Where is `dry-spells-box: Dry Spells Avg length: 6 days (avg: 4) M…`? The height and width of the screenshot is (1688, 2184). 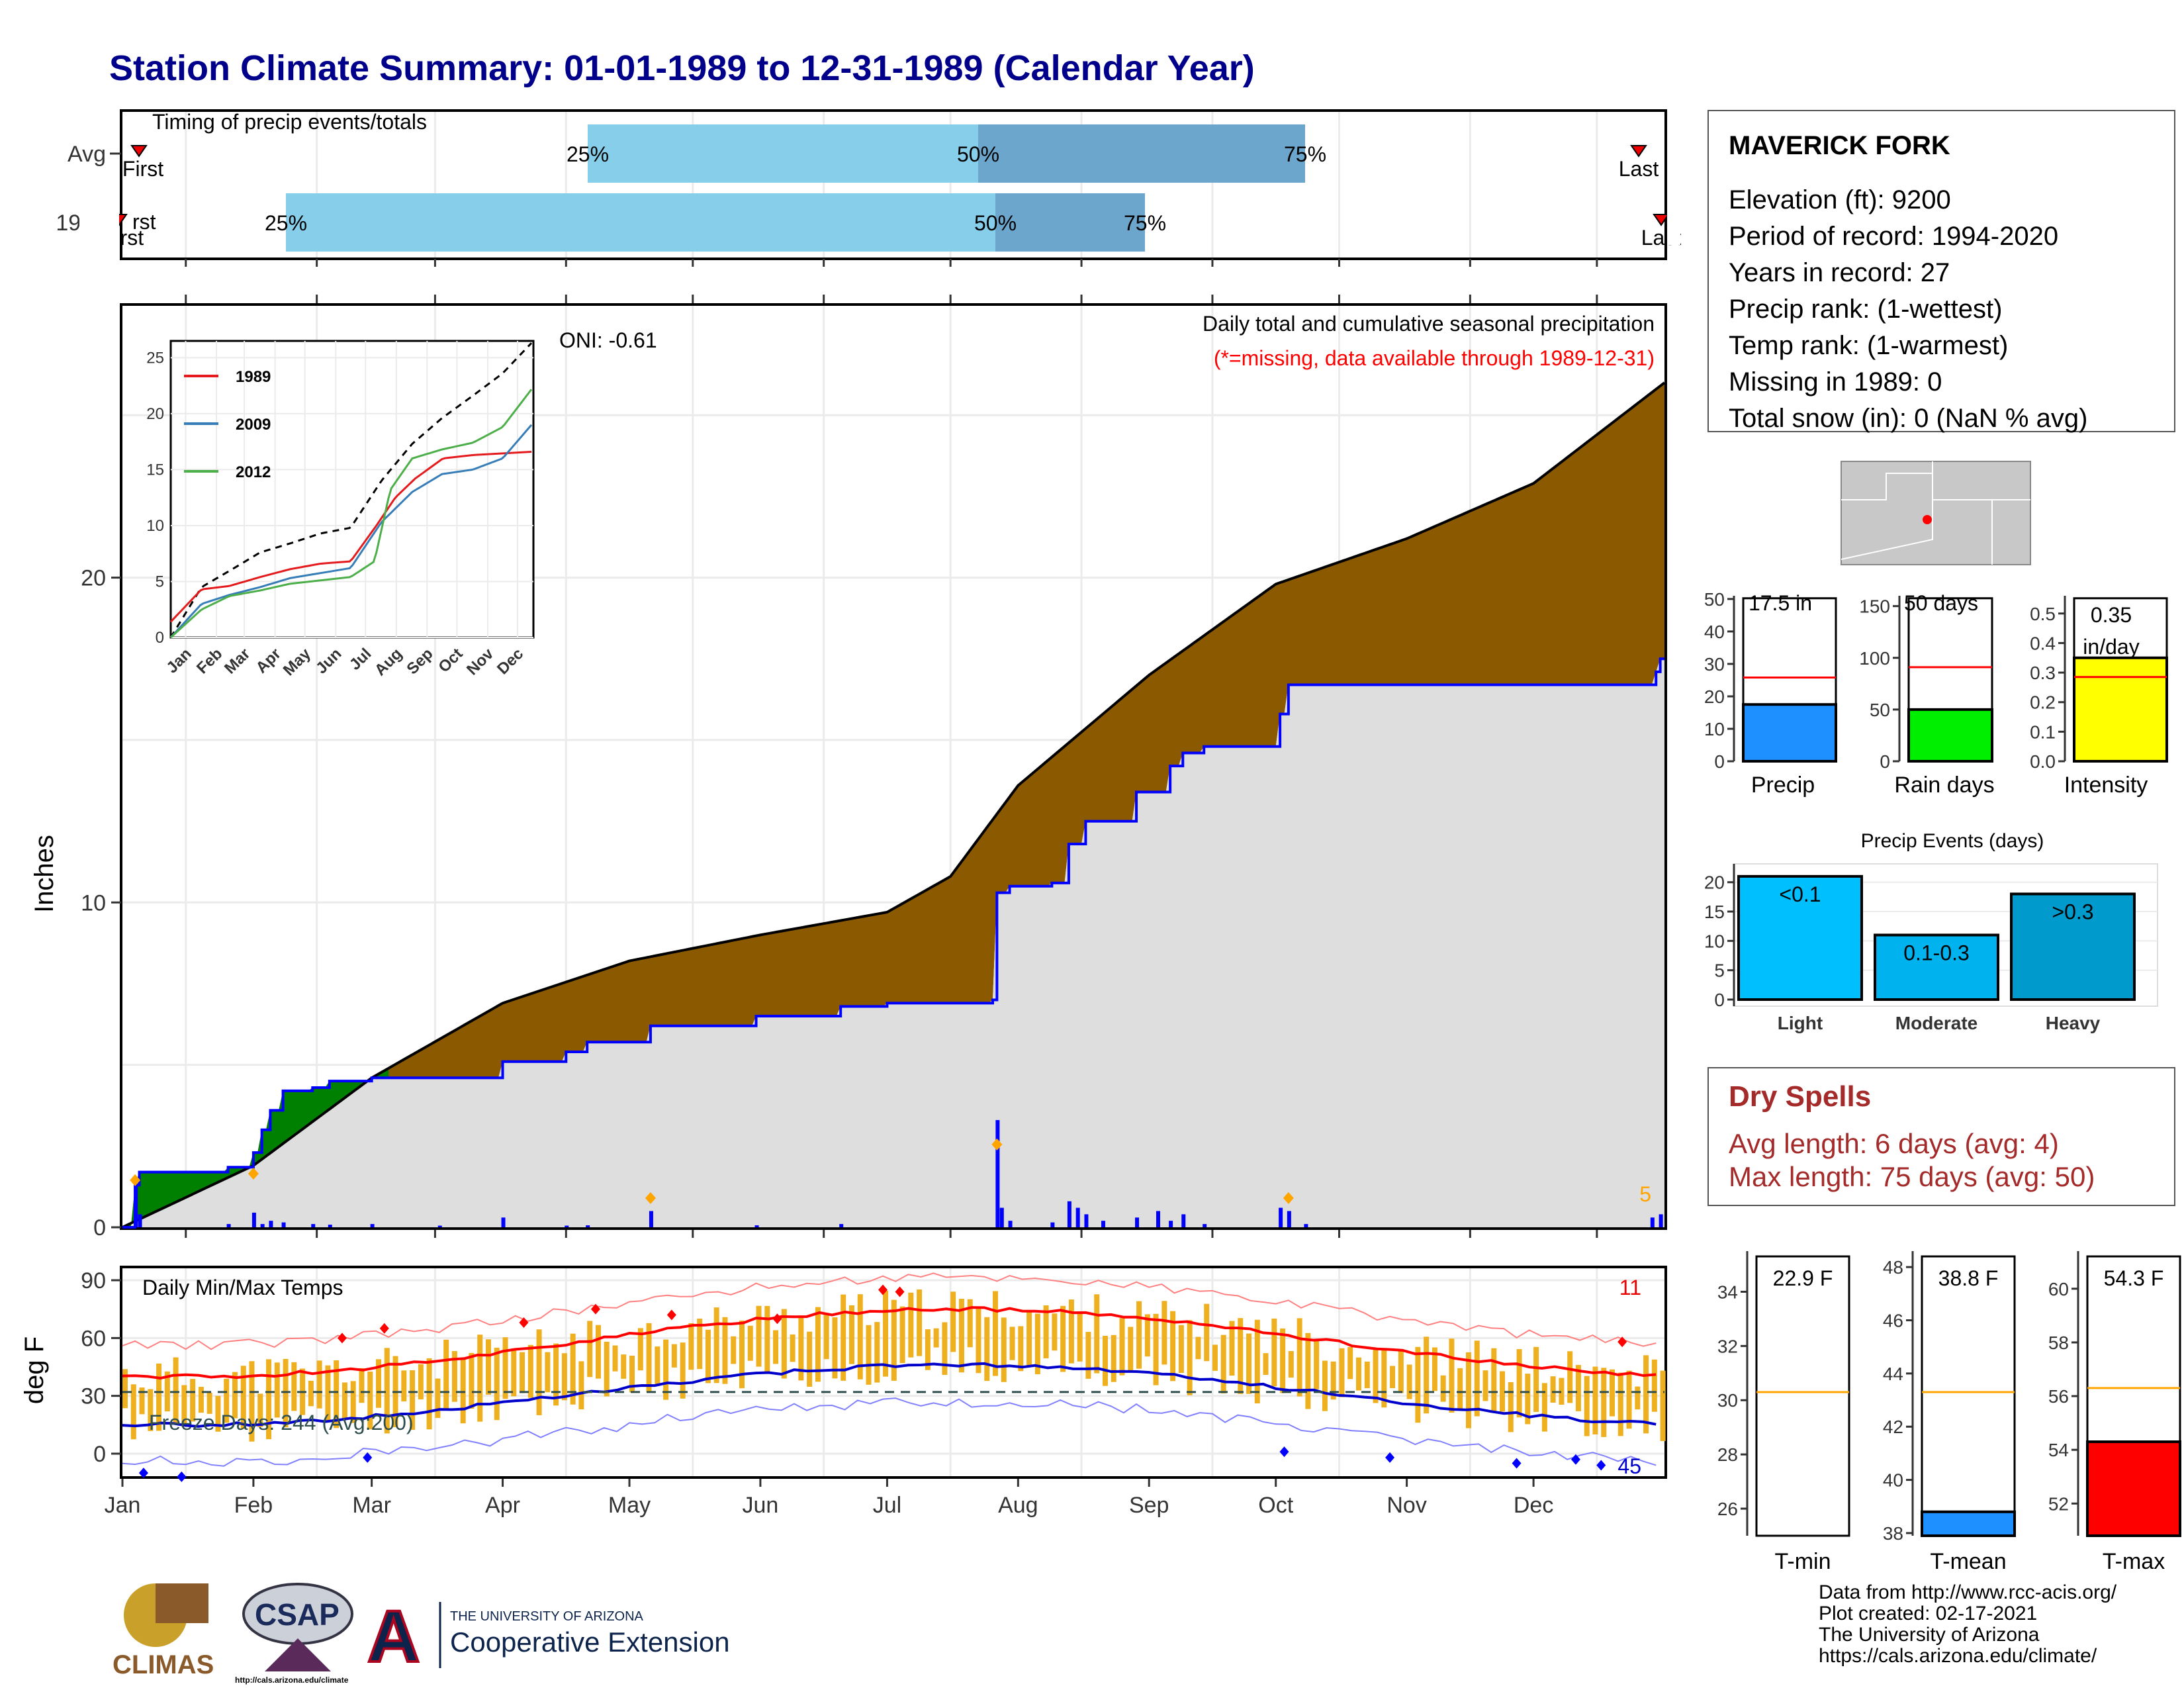 dry-spells-box: Dry Spells Avg length: 6 days (avg: 4) M… is located at coordinates (1941, 1136).